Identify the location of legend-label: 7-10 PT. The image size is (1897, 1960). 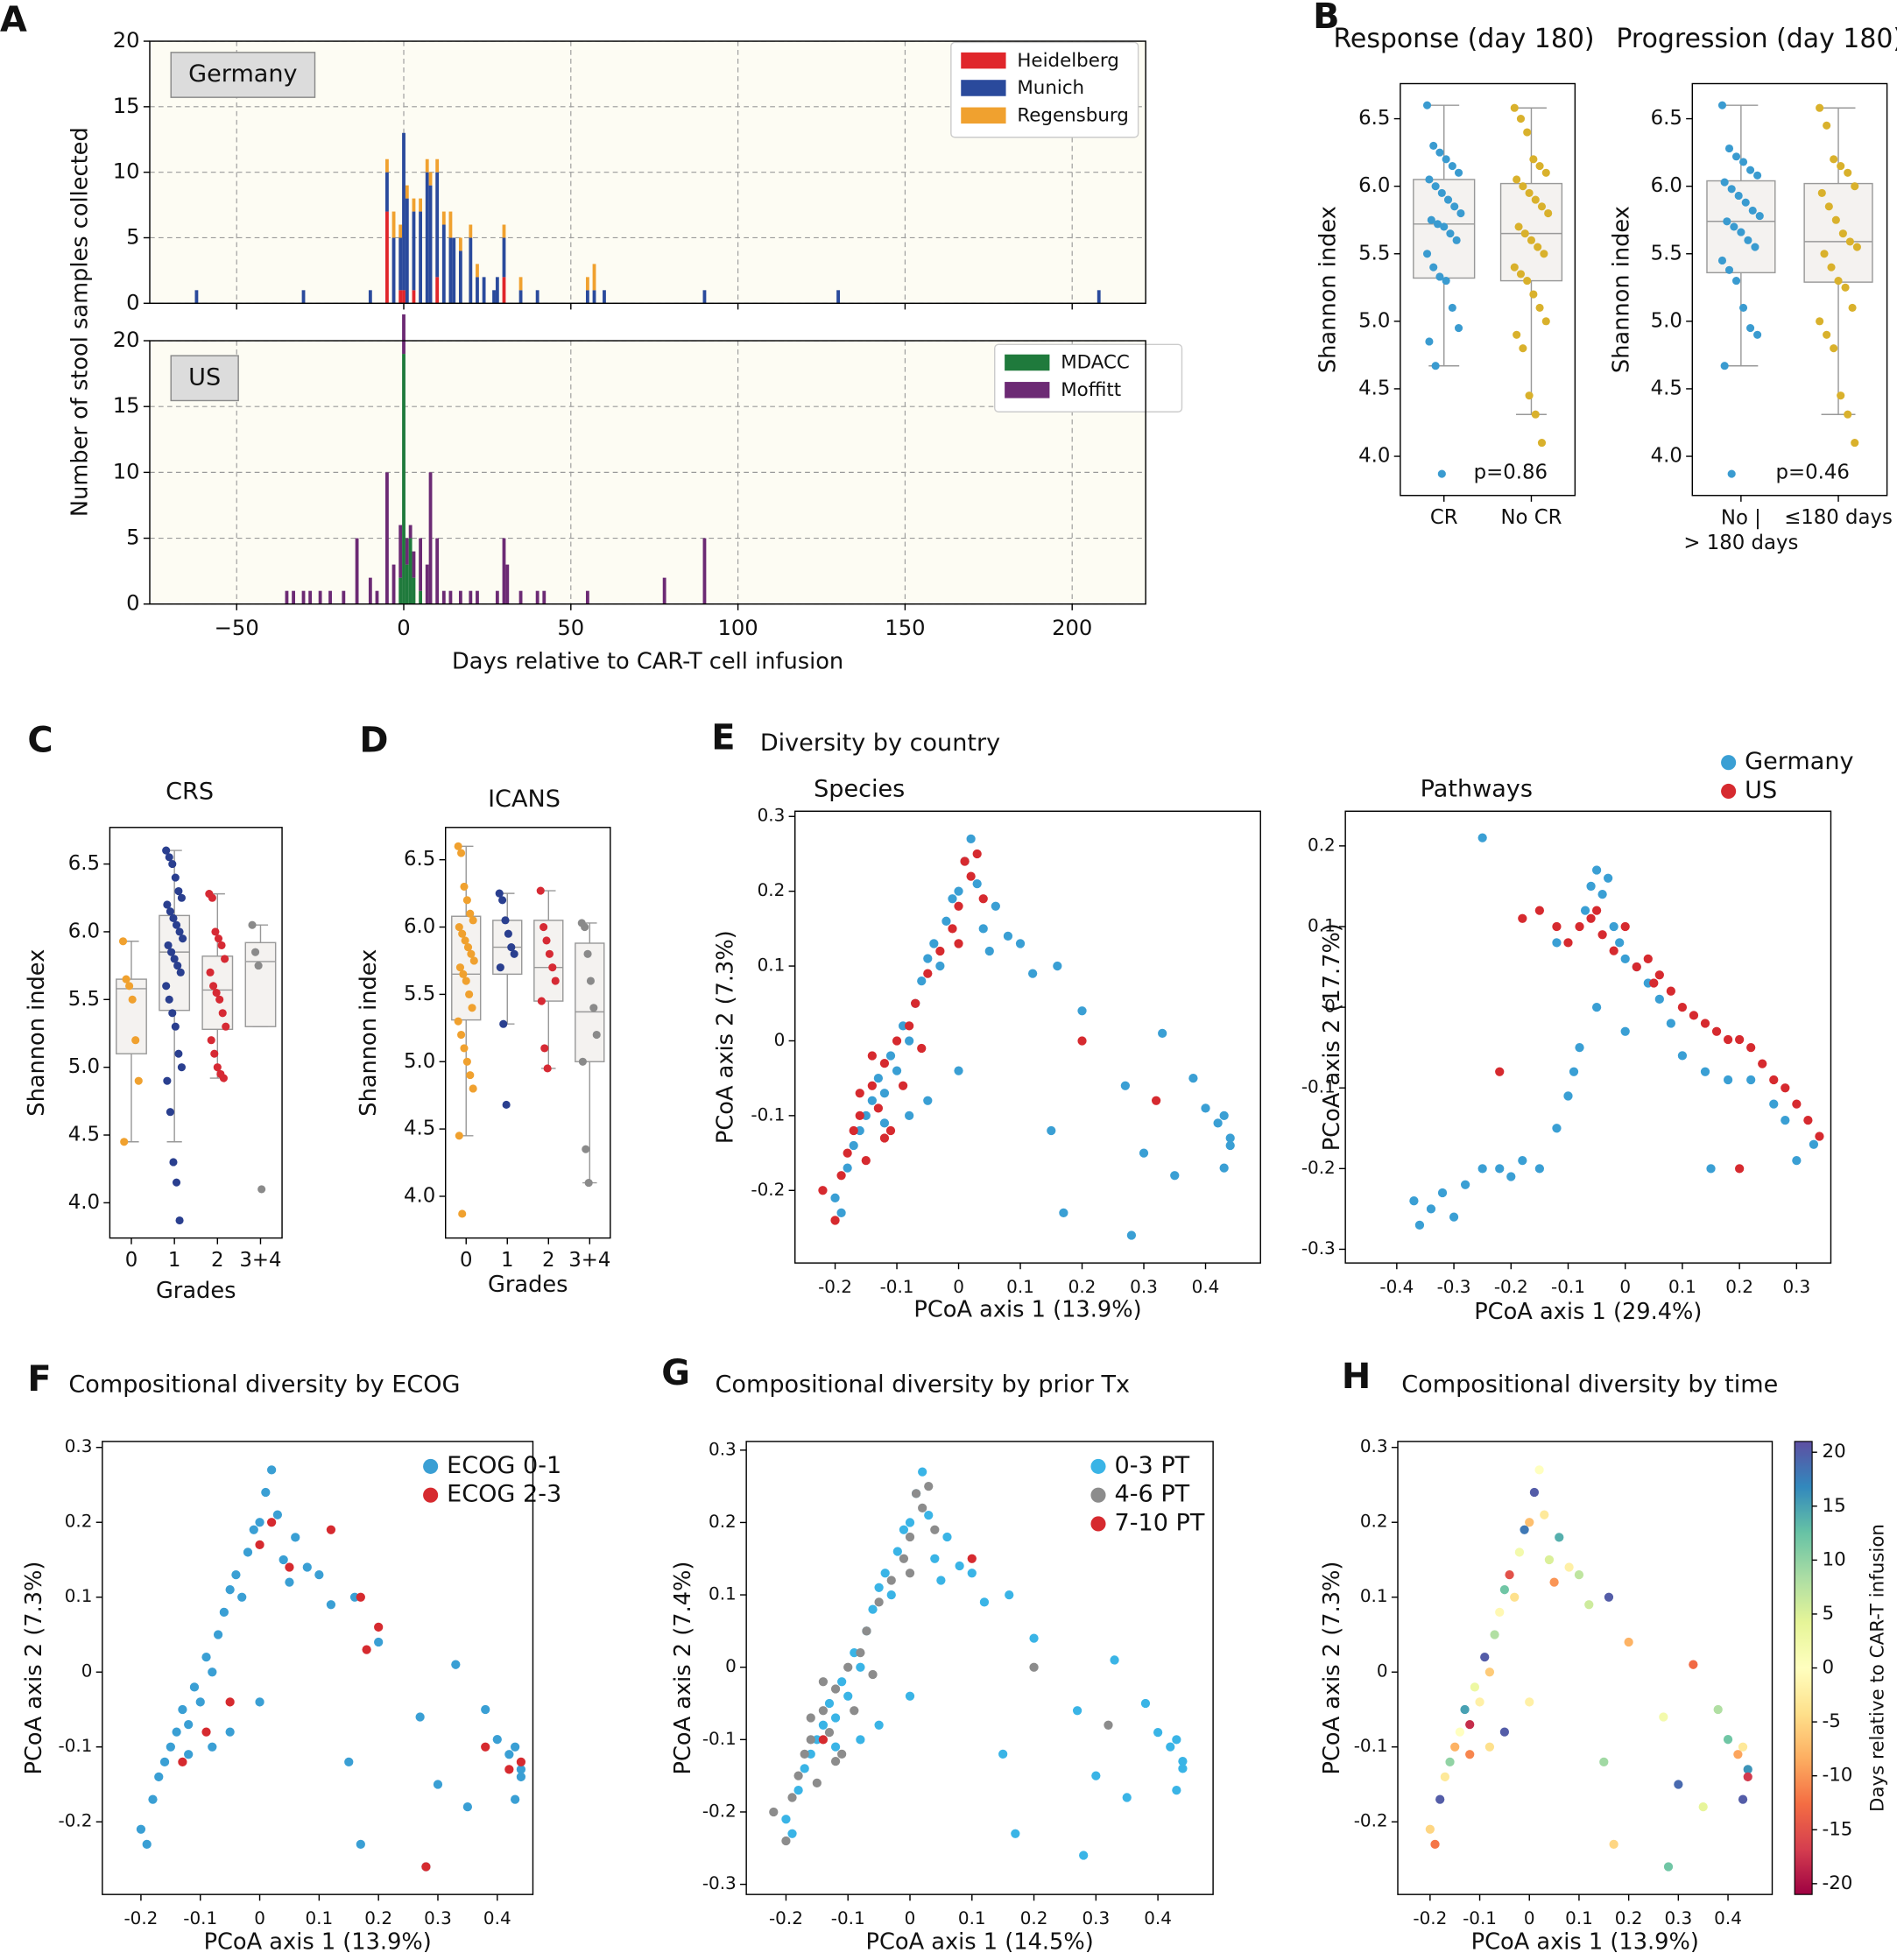
(1160, 1522).